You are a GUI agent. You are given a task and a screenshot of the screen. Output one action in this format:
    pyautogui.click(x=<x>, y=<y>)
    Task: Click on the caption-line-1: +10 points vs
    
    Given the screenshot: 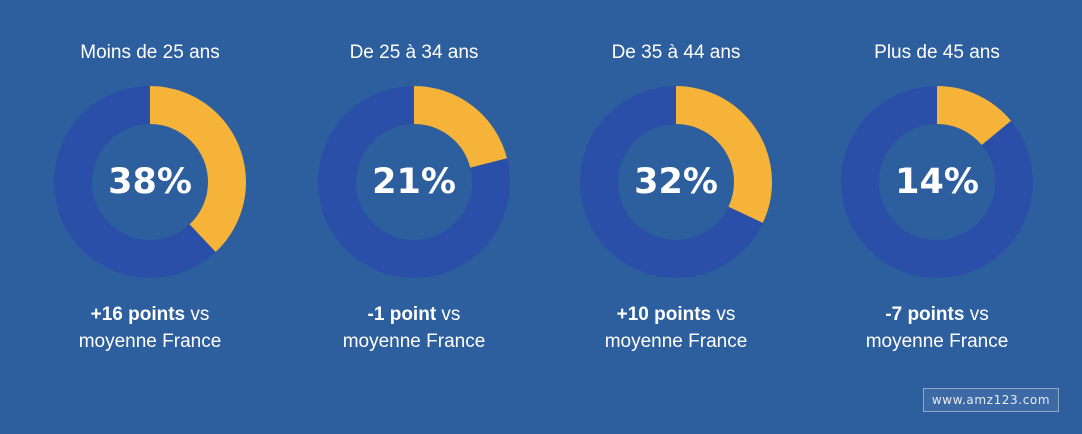 What is the action you would take?
    pyautogui.click(x=676, y=314)
    